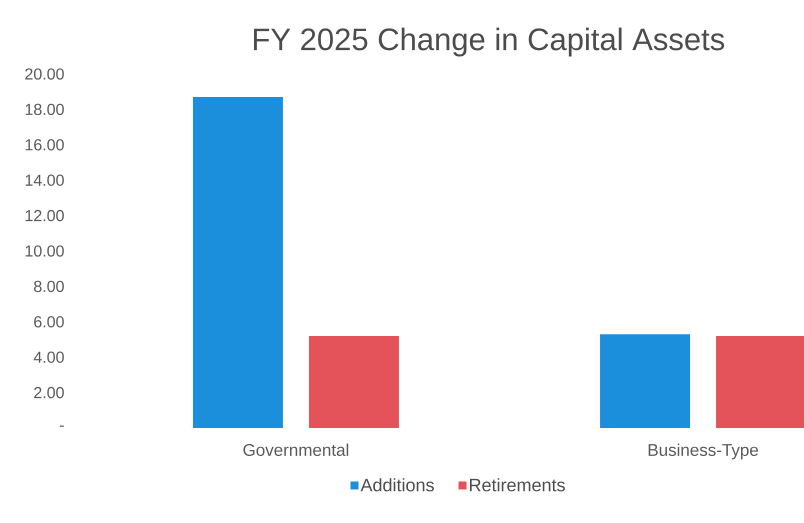 The height and width of the screenshot is (523, 804). I want to click on y-tick-label: 18.00, so click(45, 110).